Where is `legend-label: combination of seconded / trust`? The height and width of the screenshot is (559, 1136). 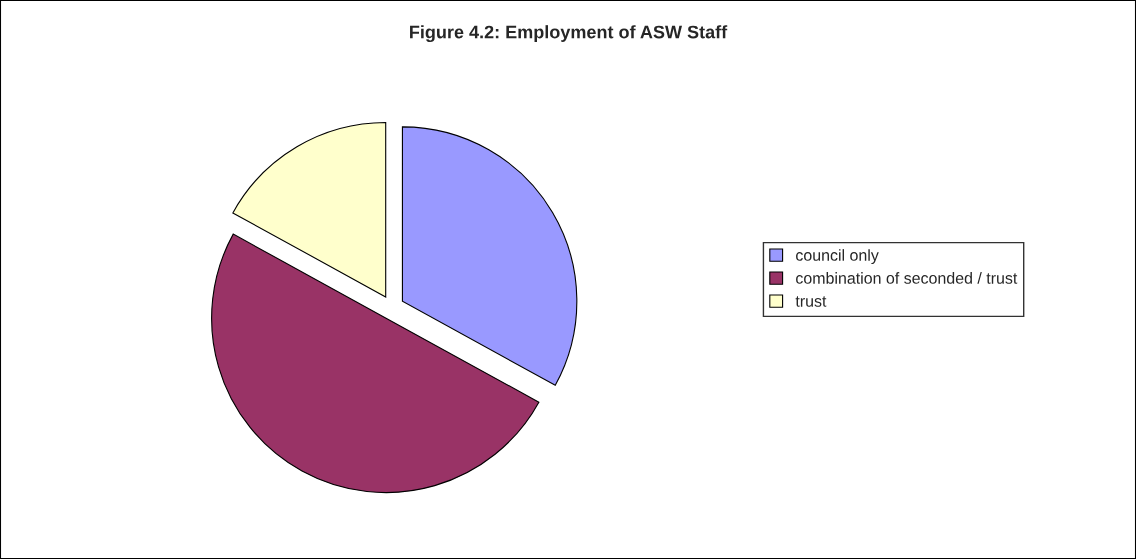 legend-label: combination of seconded / trust is located at coordinates (907, 278).